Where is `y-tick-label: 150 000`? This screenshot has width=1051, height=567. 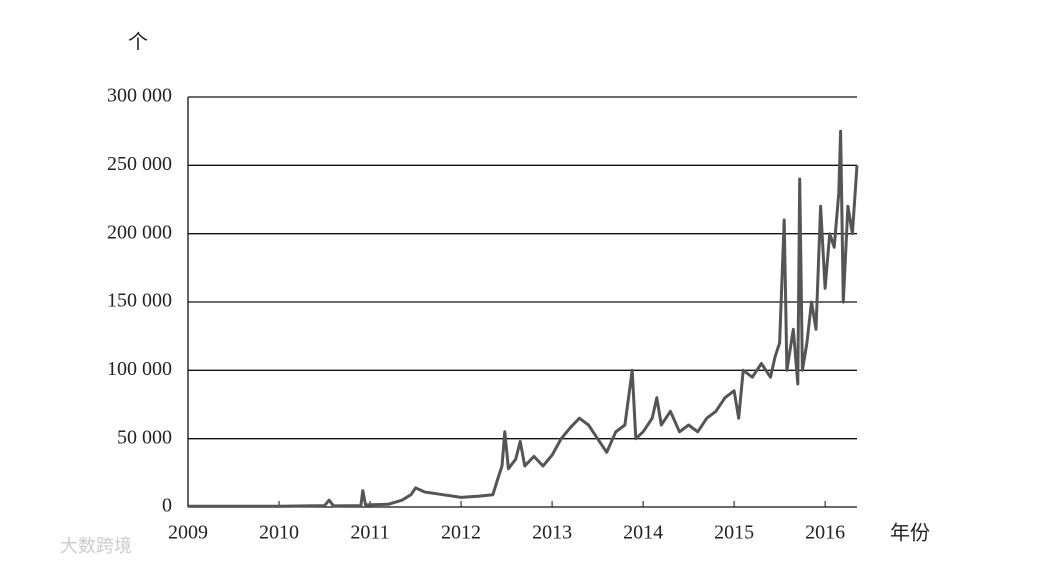
y-tick-label: 150 000 is located at coordinates (139, 301).